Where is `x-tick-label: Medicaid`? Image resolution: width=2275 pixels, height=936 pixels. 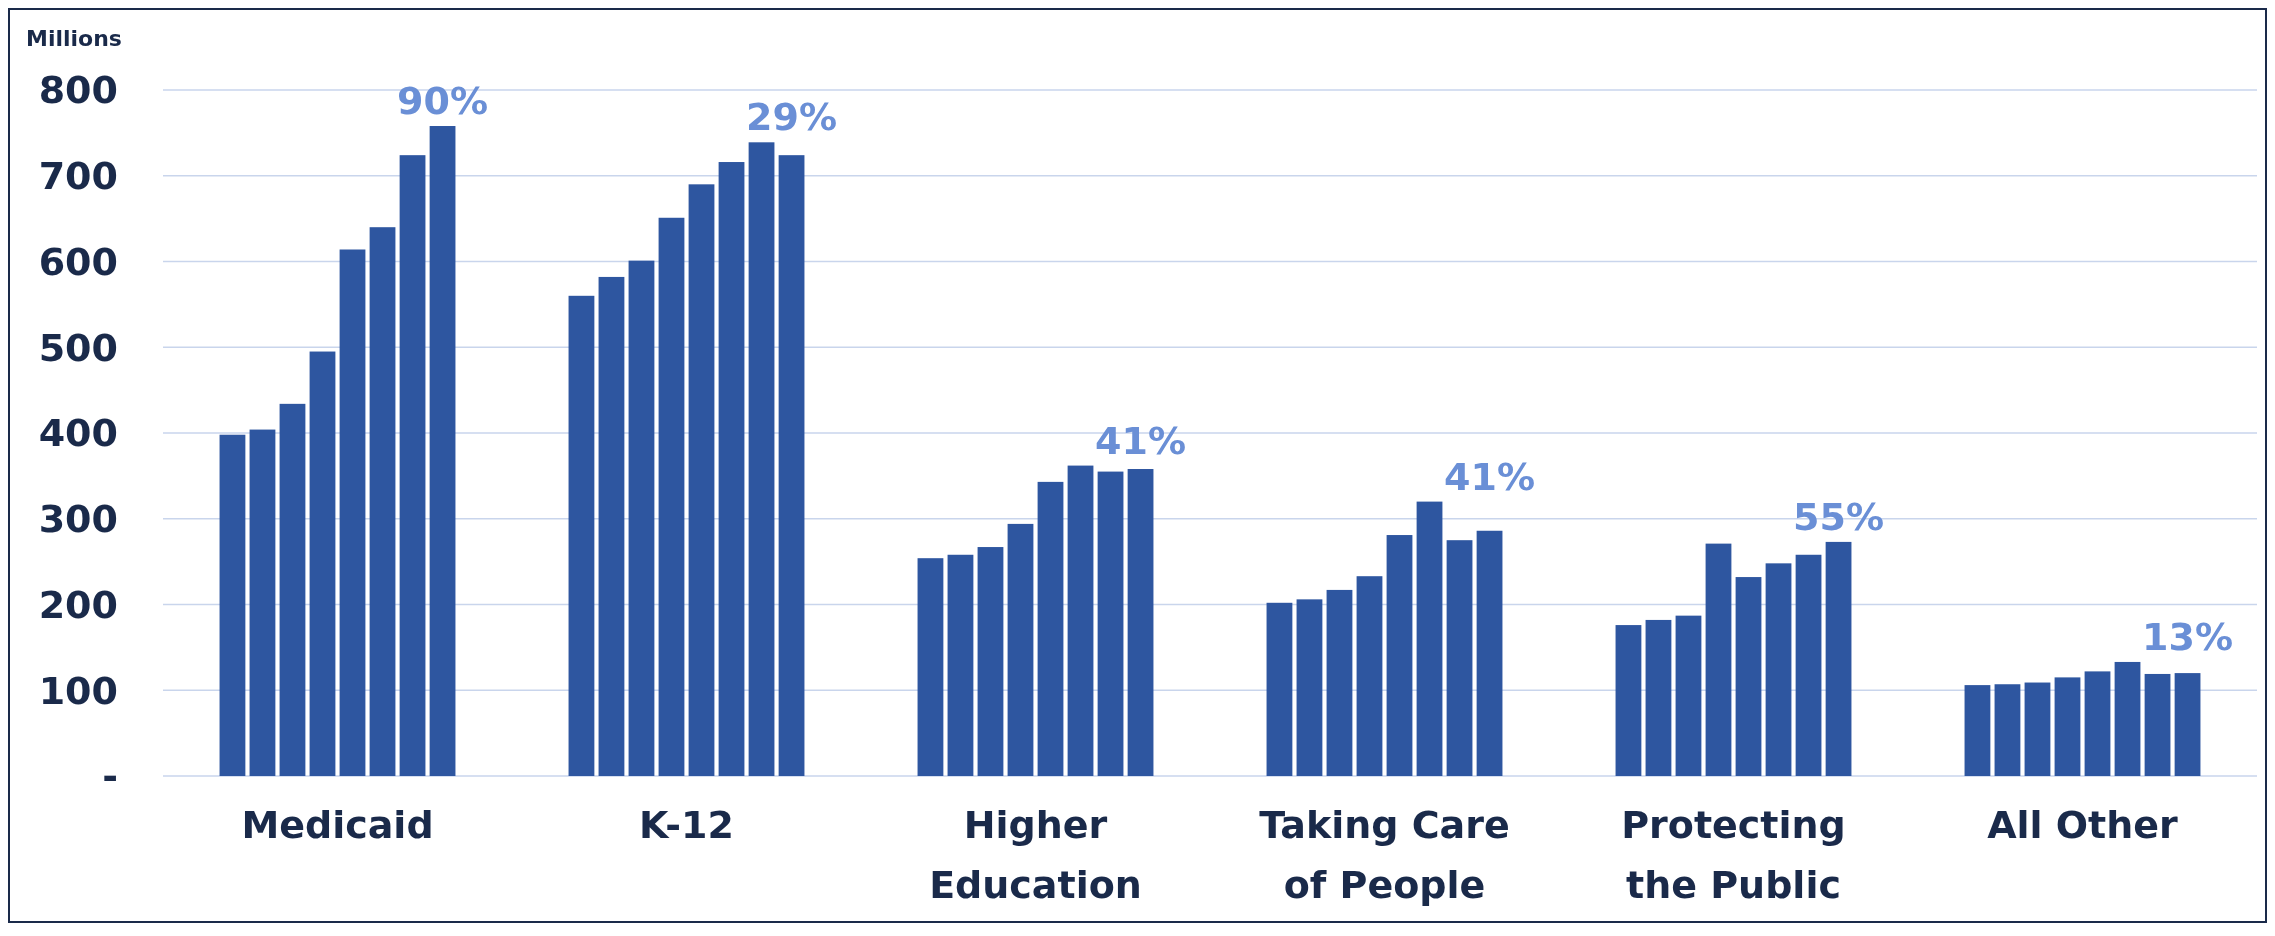 x-tick-label: Medicaid is located at coordinates (337, 825).